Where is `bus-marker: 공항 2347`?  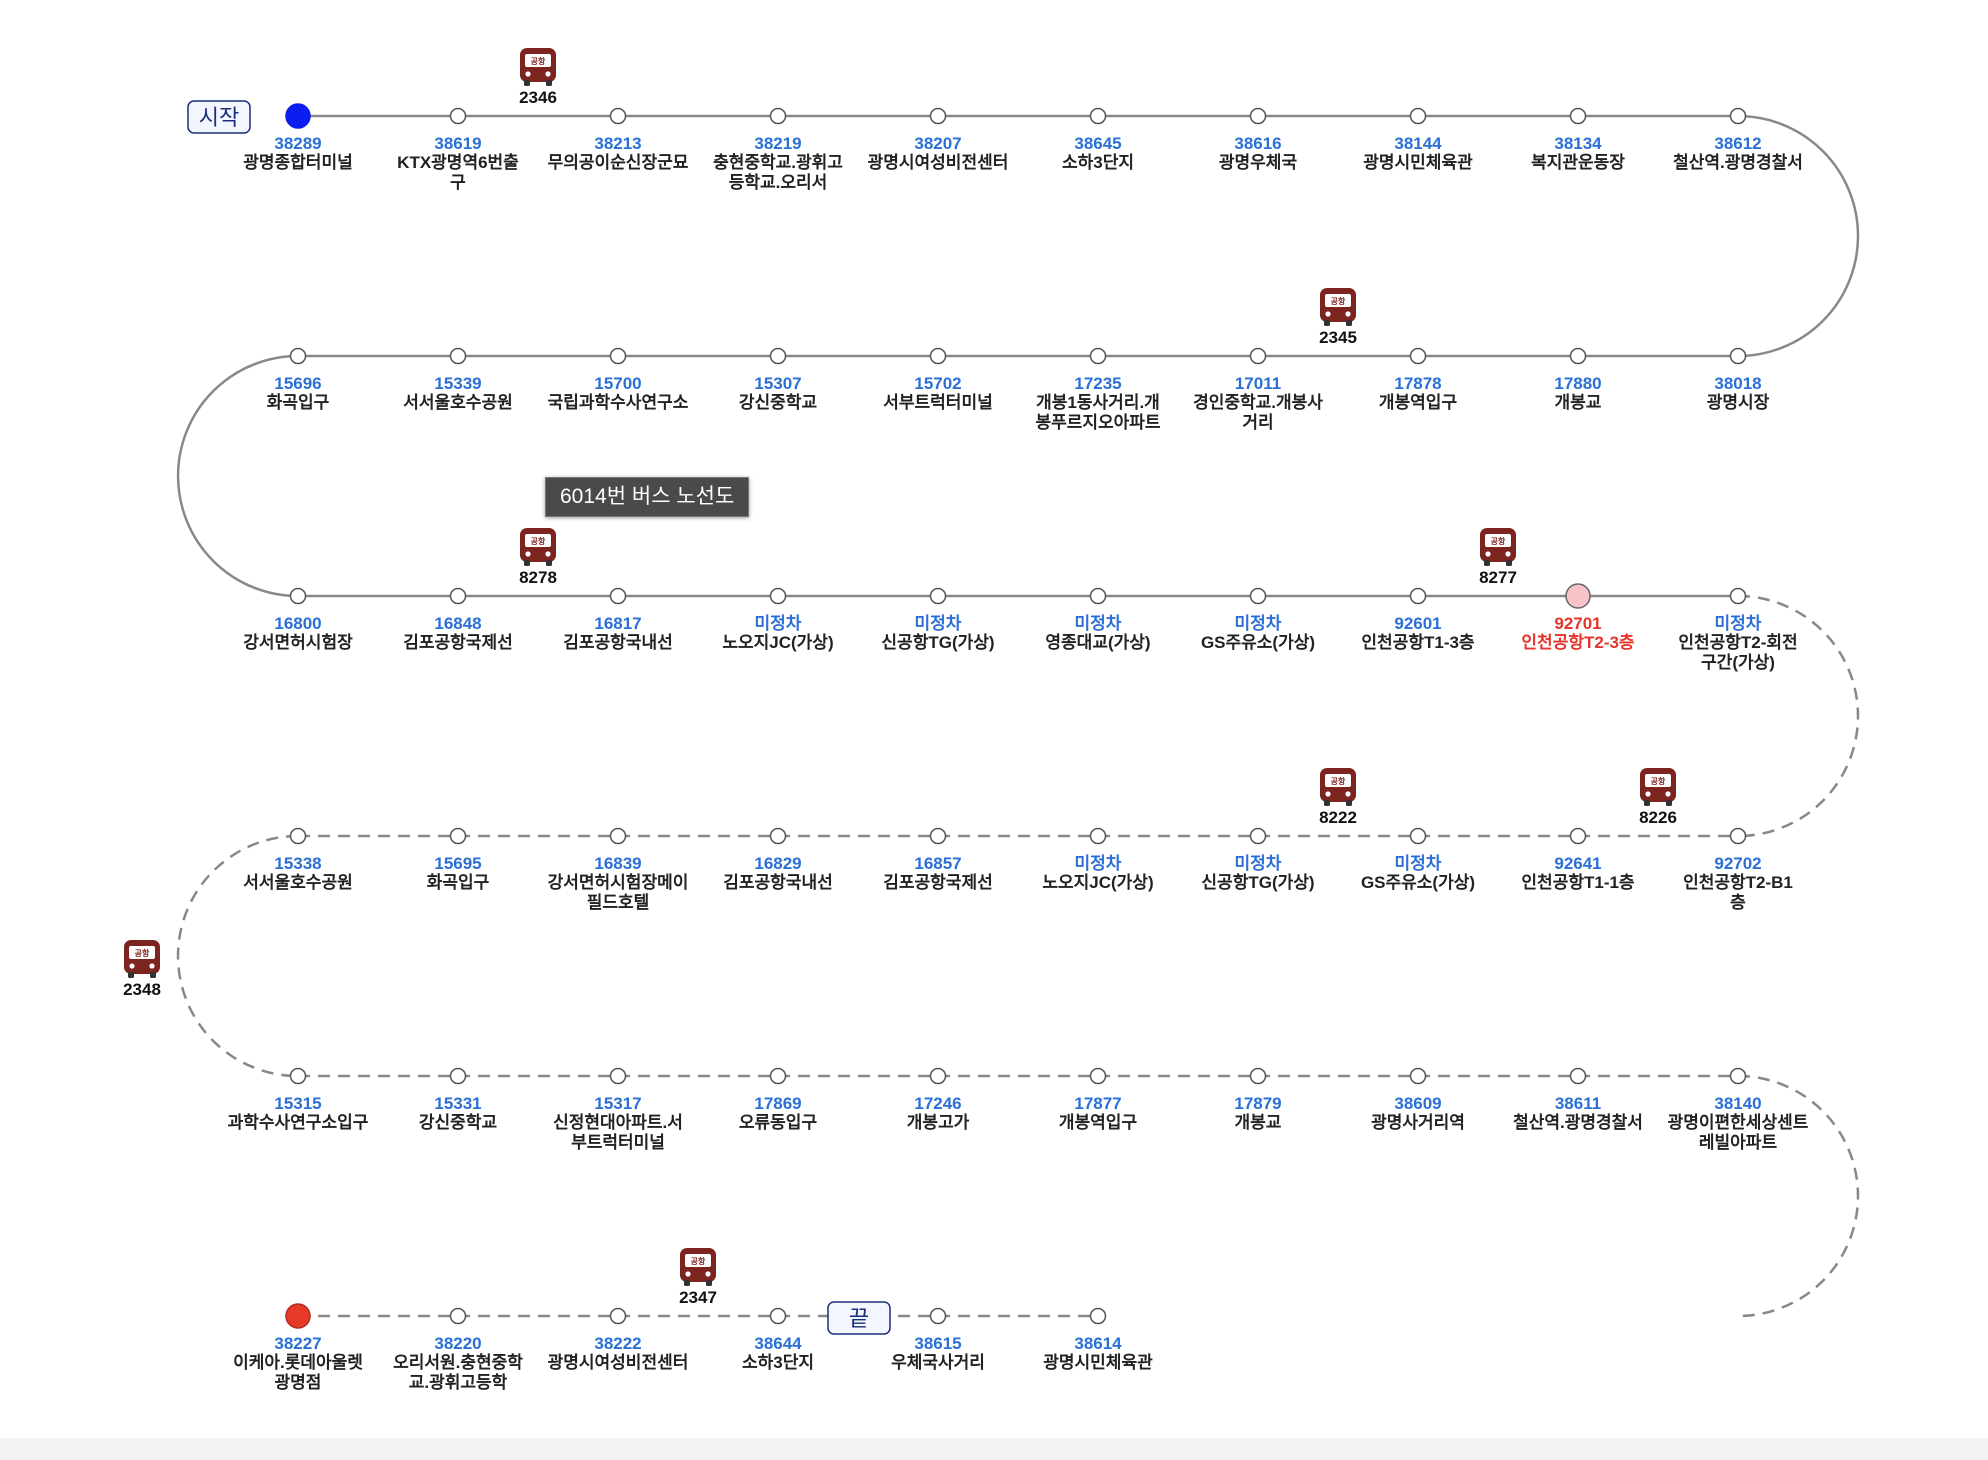 bus-marker: 공항 2347 is located at coordinates (698, 1277).